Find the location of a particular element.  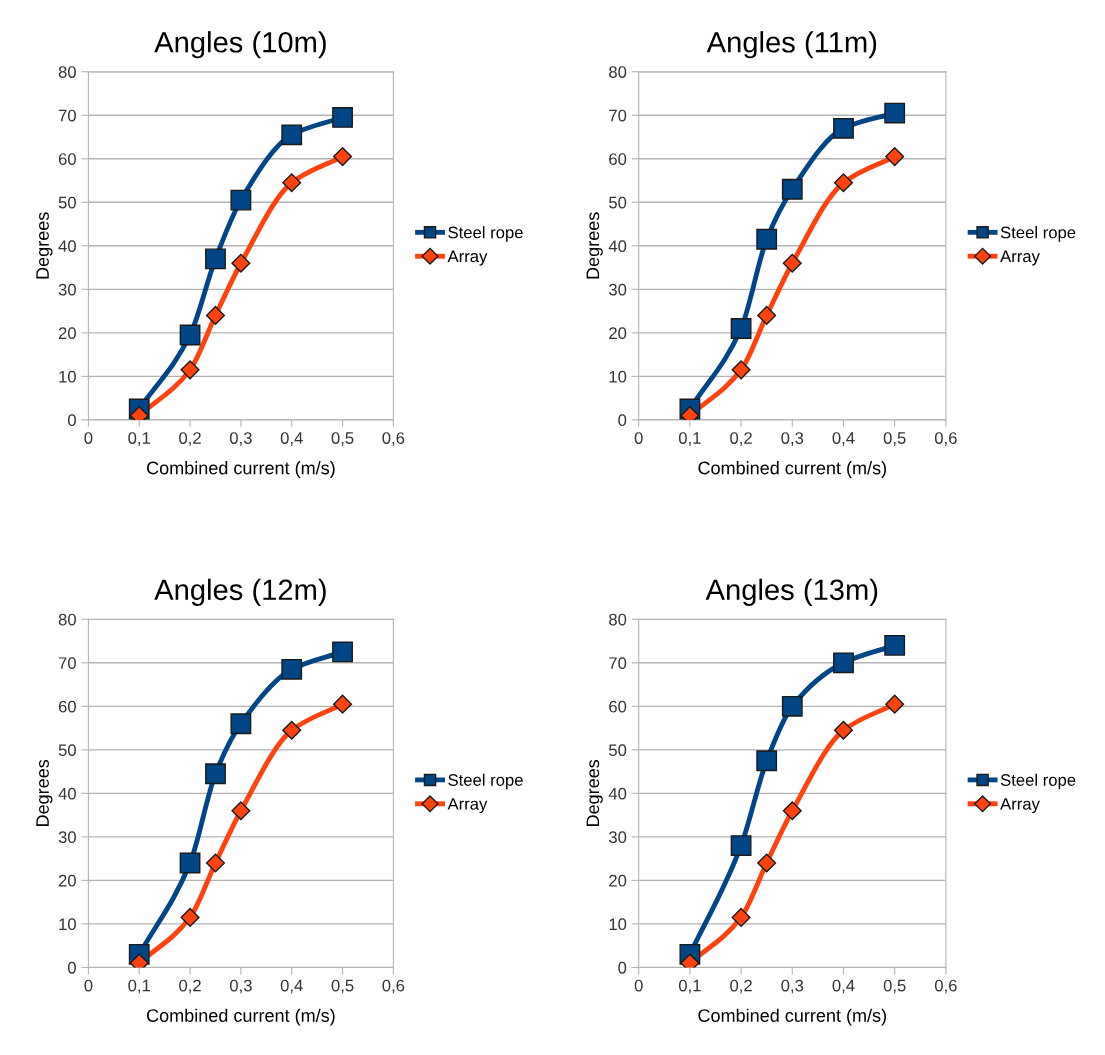

chart-title: Angles (10m) is located at coordinates (240, 45).